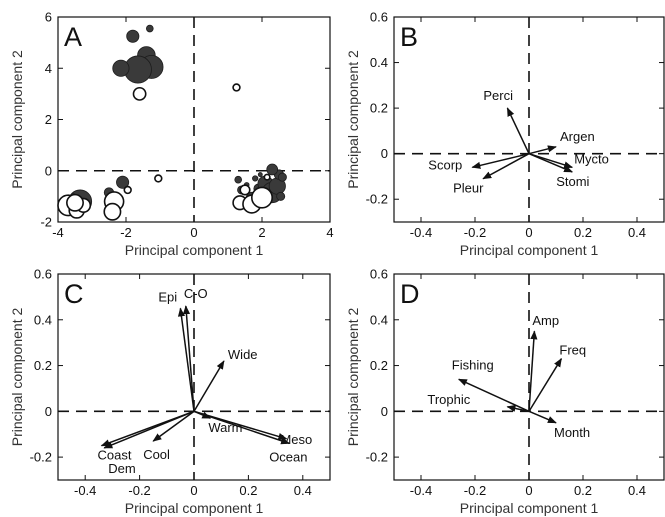 This screenshot has height=517, width=665. I want to click on vector-label: Coast, so click(115, 455).